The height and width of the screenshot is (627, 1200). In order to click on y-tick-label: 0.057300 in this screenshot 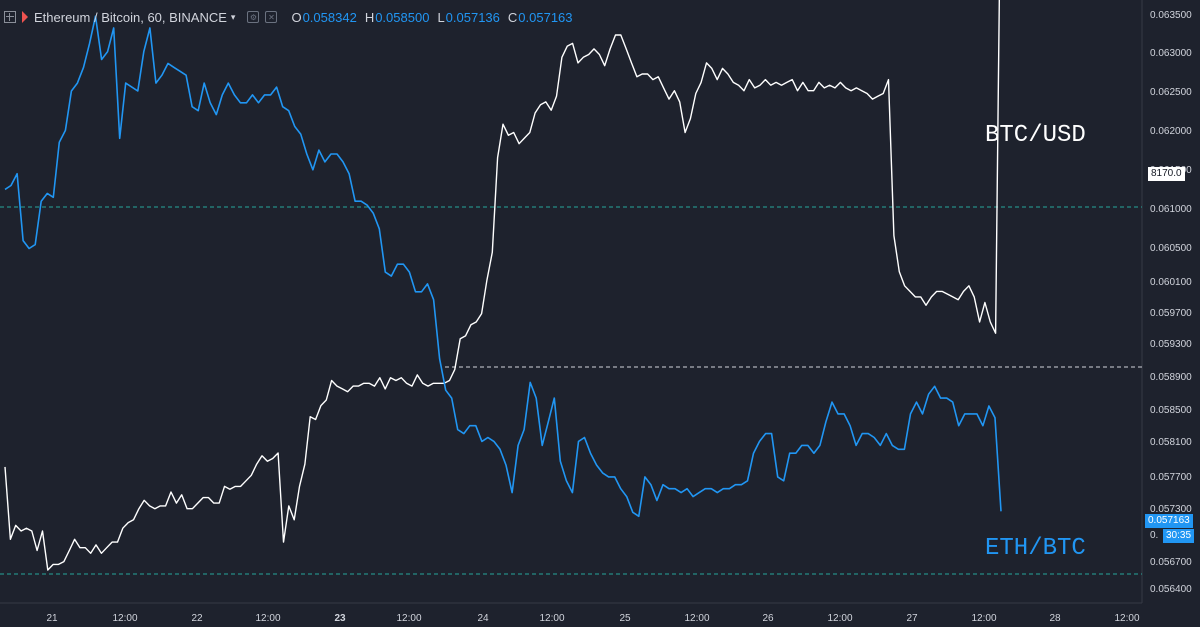, I will do `click(1171, 509)`.